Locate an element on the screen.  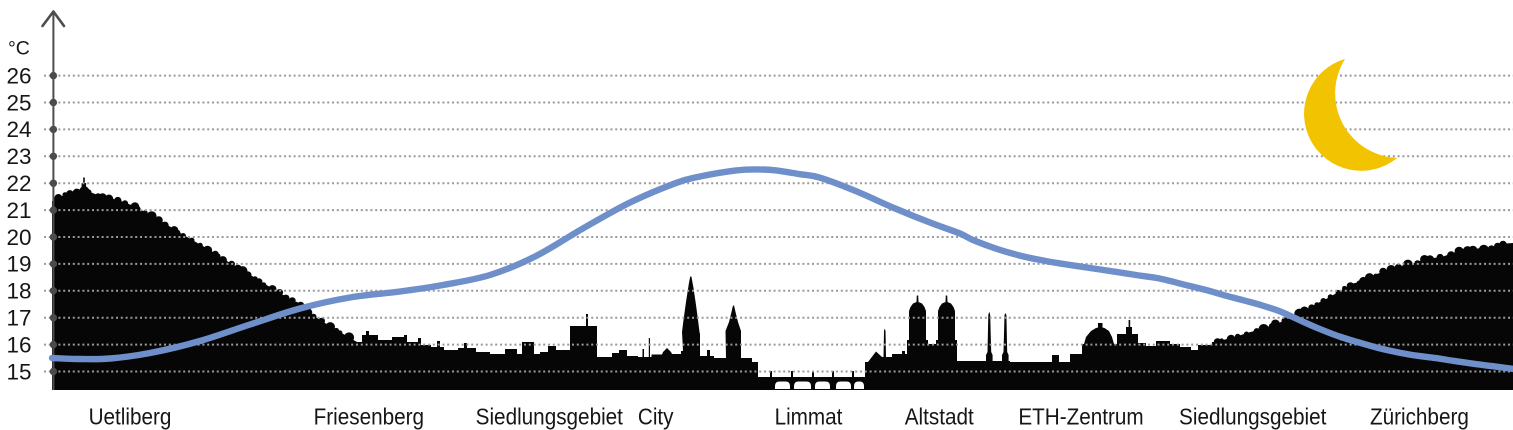
svg-text: 25 is located at coordinates (18, 102).